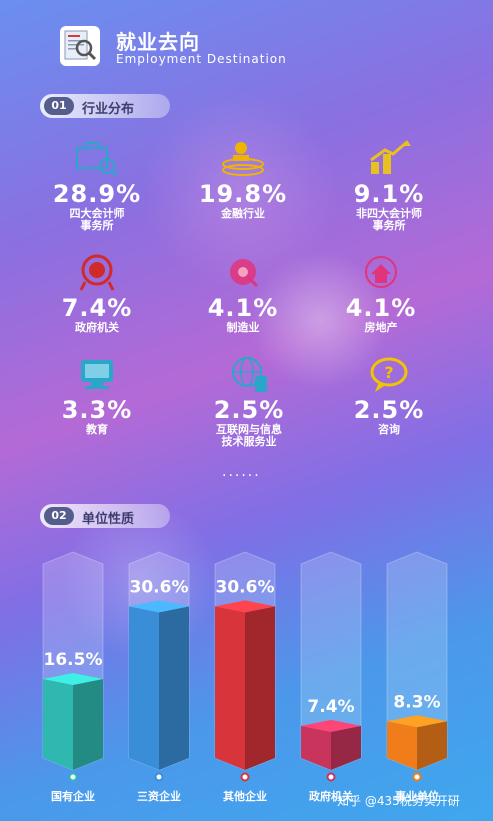  I want to click on stat-label: 技术服务业, so click(249, 441).